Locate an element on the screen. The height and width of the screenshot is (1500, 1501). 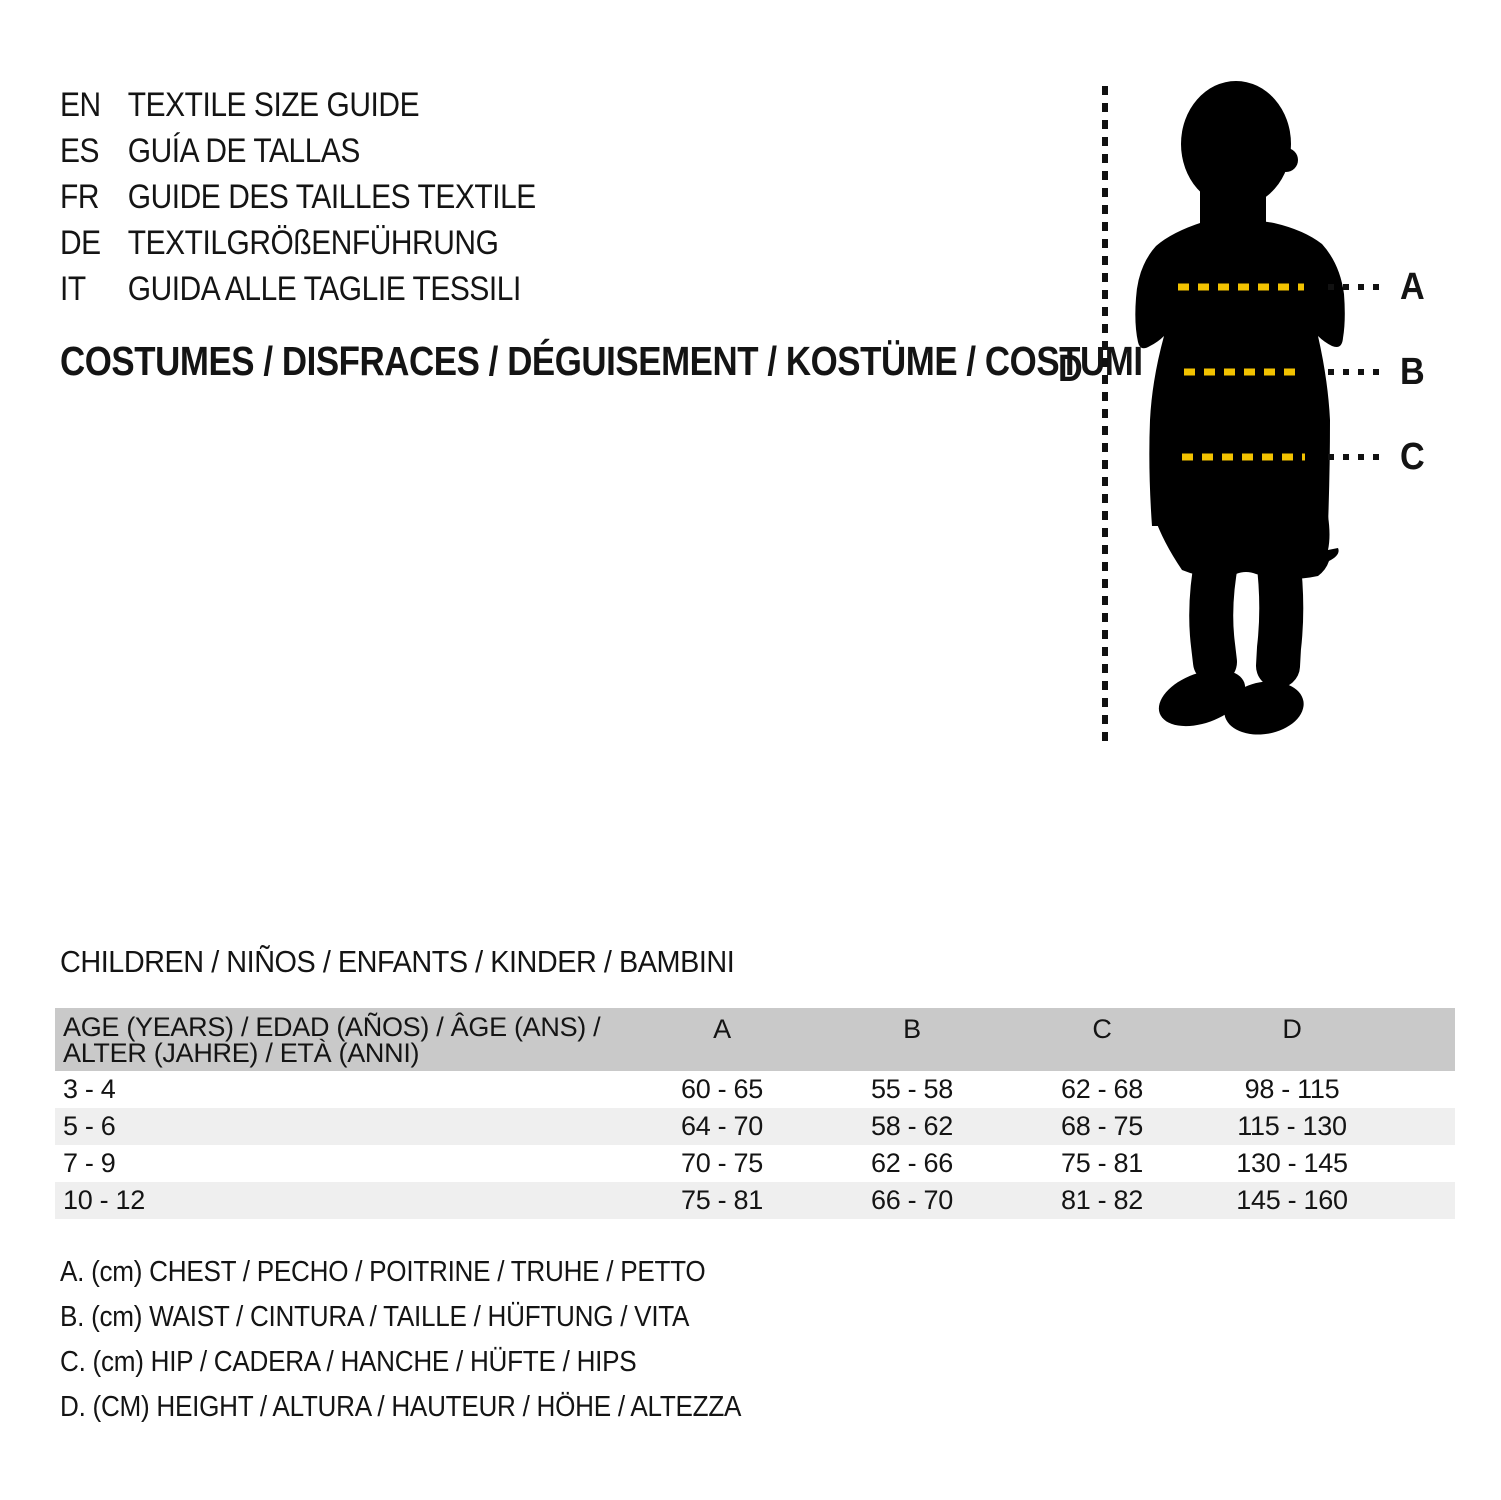
language-row-es: ES GUÍA DE TALLAS is located at coordinates (298, 151).